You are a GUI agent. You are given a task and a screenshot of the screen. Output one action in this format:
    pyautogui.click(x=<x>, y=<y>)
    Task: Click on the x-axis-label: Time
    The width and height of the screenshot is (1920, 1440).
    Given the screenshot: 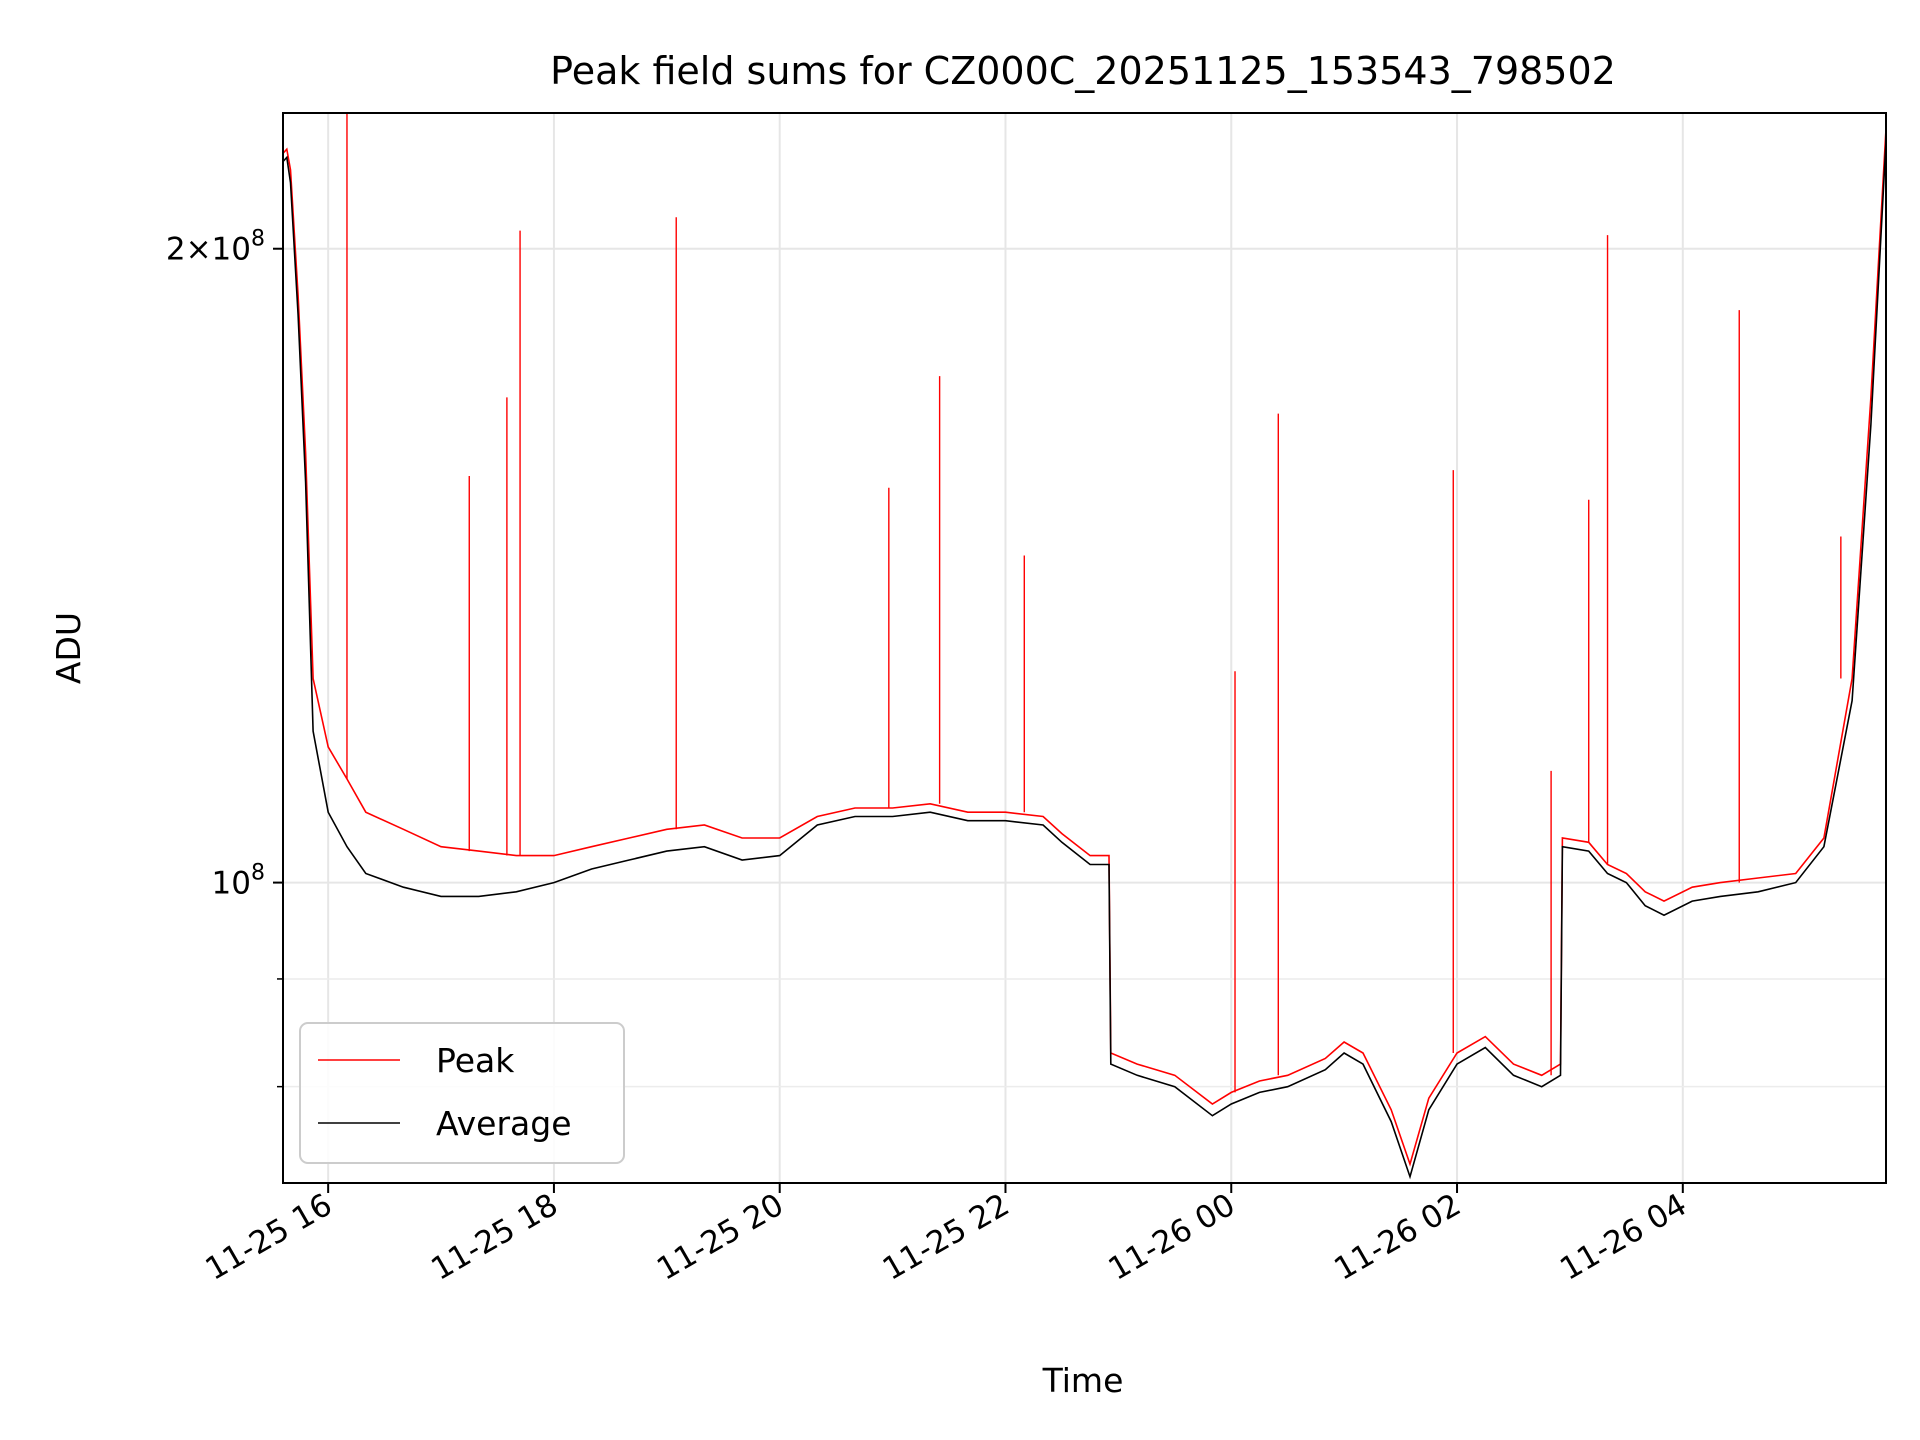 What is the action you would take?
    pyautogui.click(x=1083, y=1380)
    